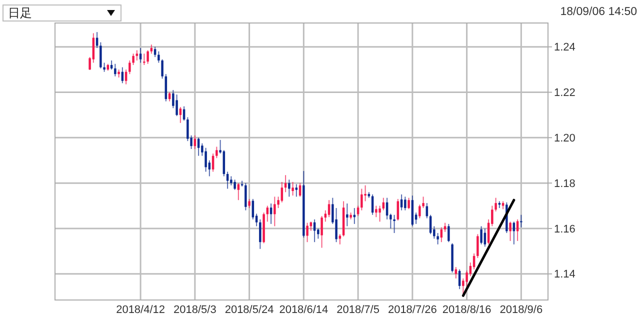 This screenshot has height=333, width=640. I want to click on x-tick-label: 2018/5/3, so click(195, 310).